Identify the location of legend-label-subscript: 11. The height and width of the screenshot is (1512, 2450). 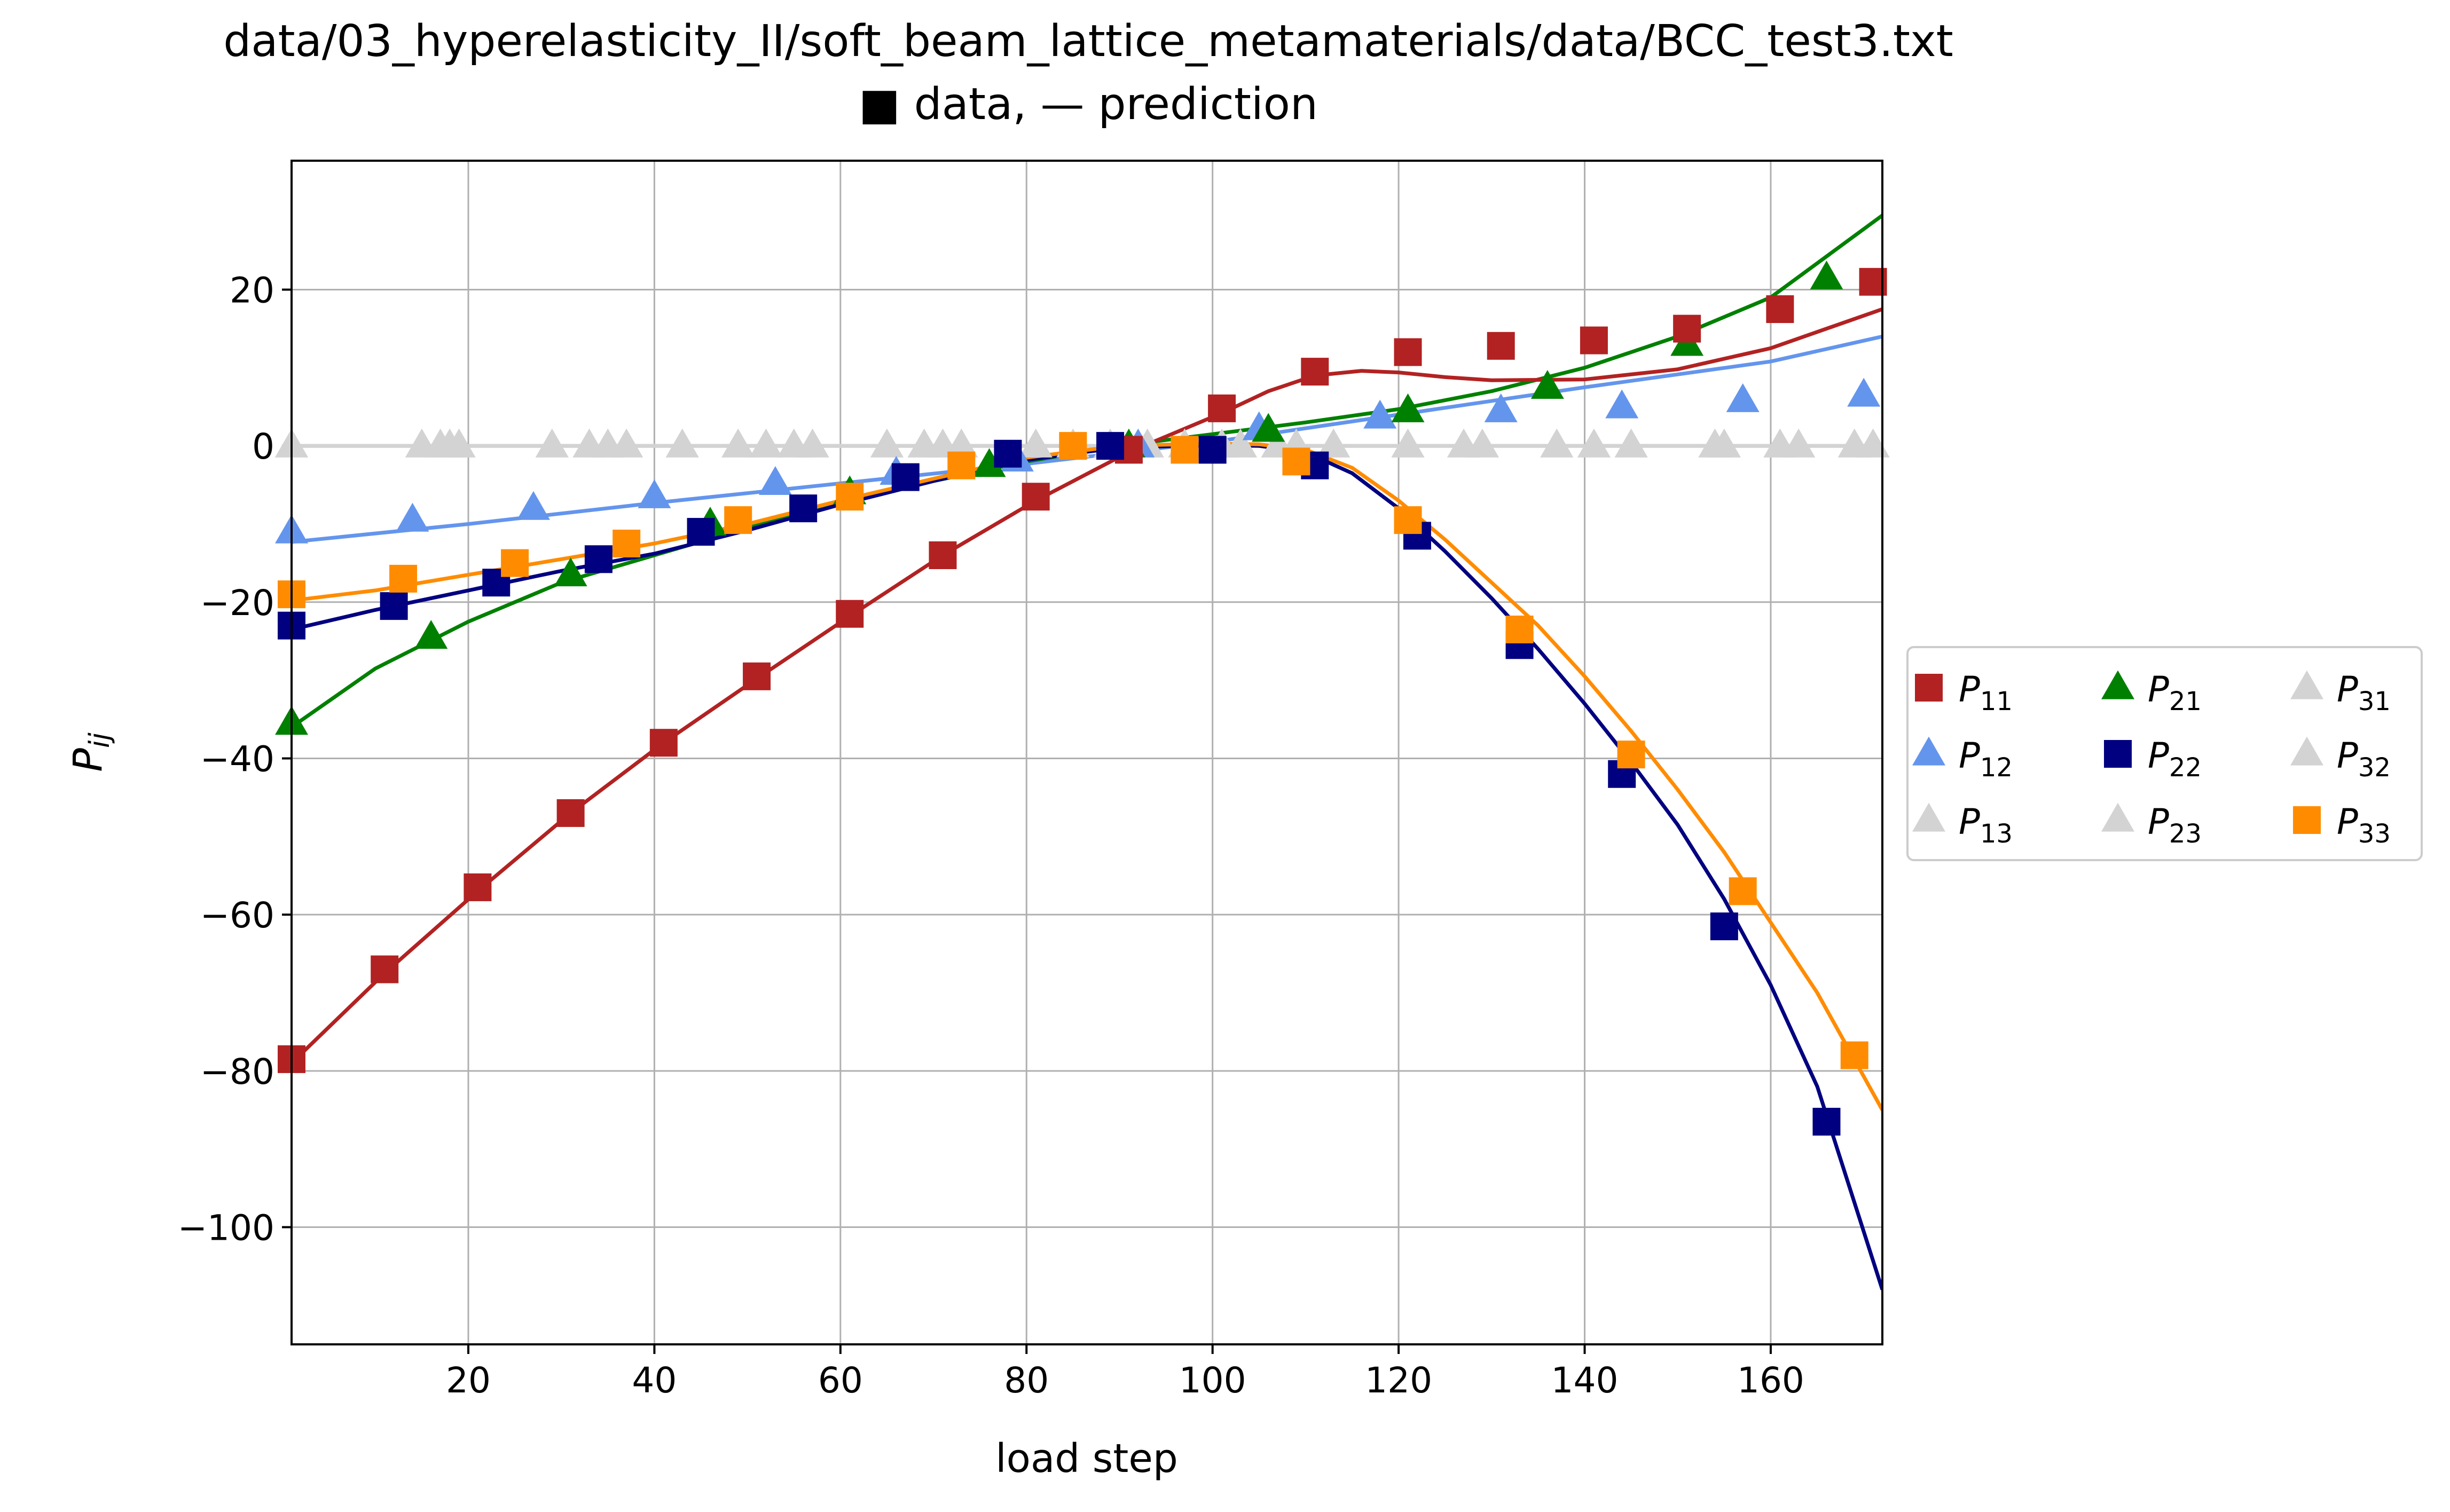
(1997, 701).